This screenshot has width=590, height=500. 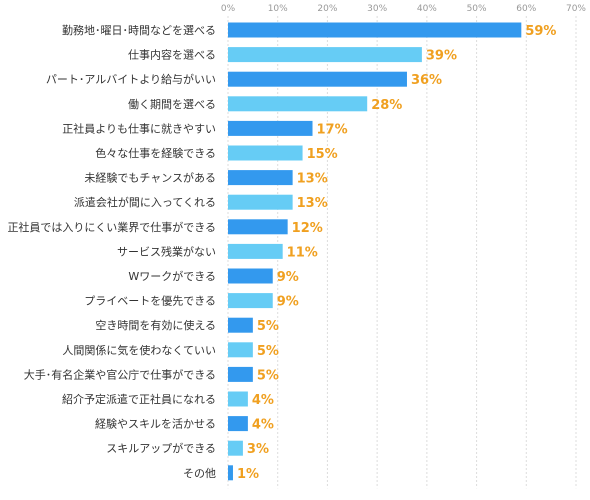 I want to click on category-label: 大手･有名企業や官公庁で仕事ができる, so click(x=120, y=374).